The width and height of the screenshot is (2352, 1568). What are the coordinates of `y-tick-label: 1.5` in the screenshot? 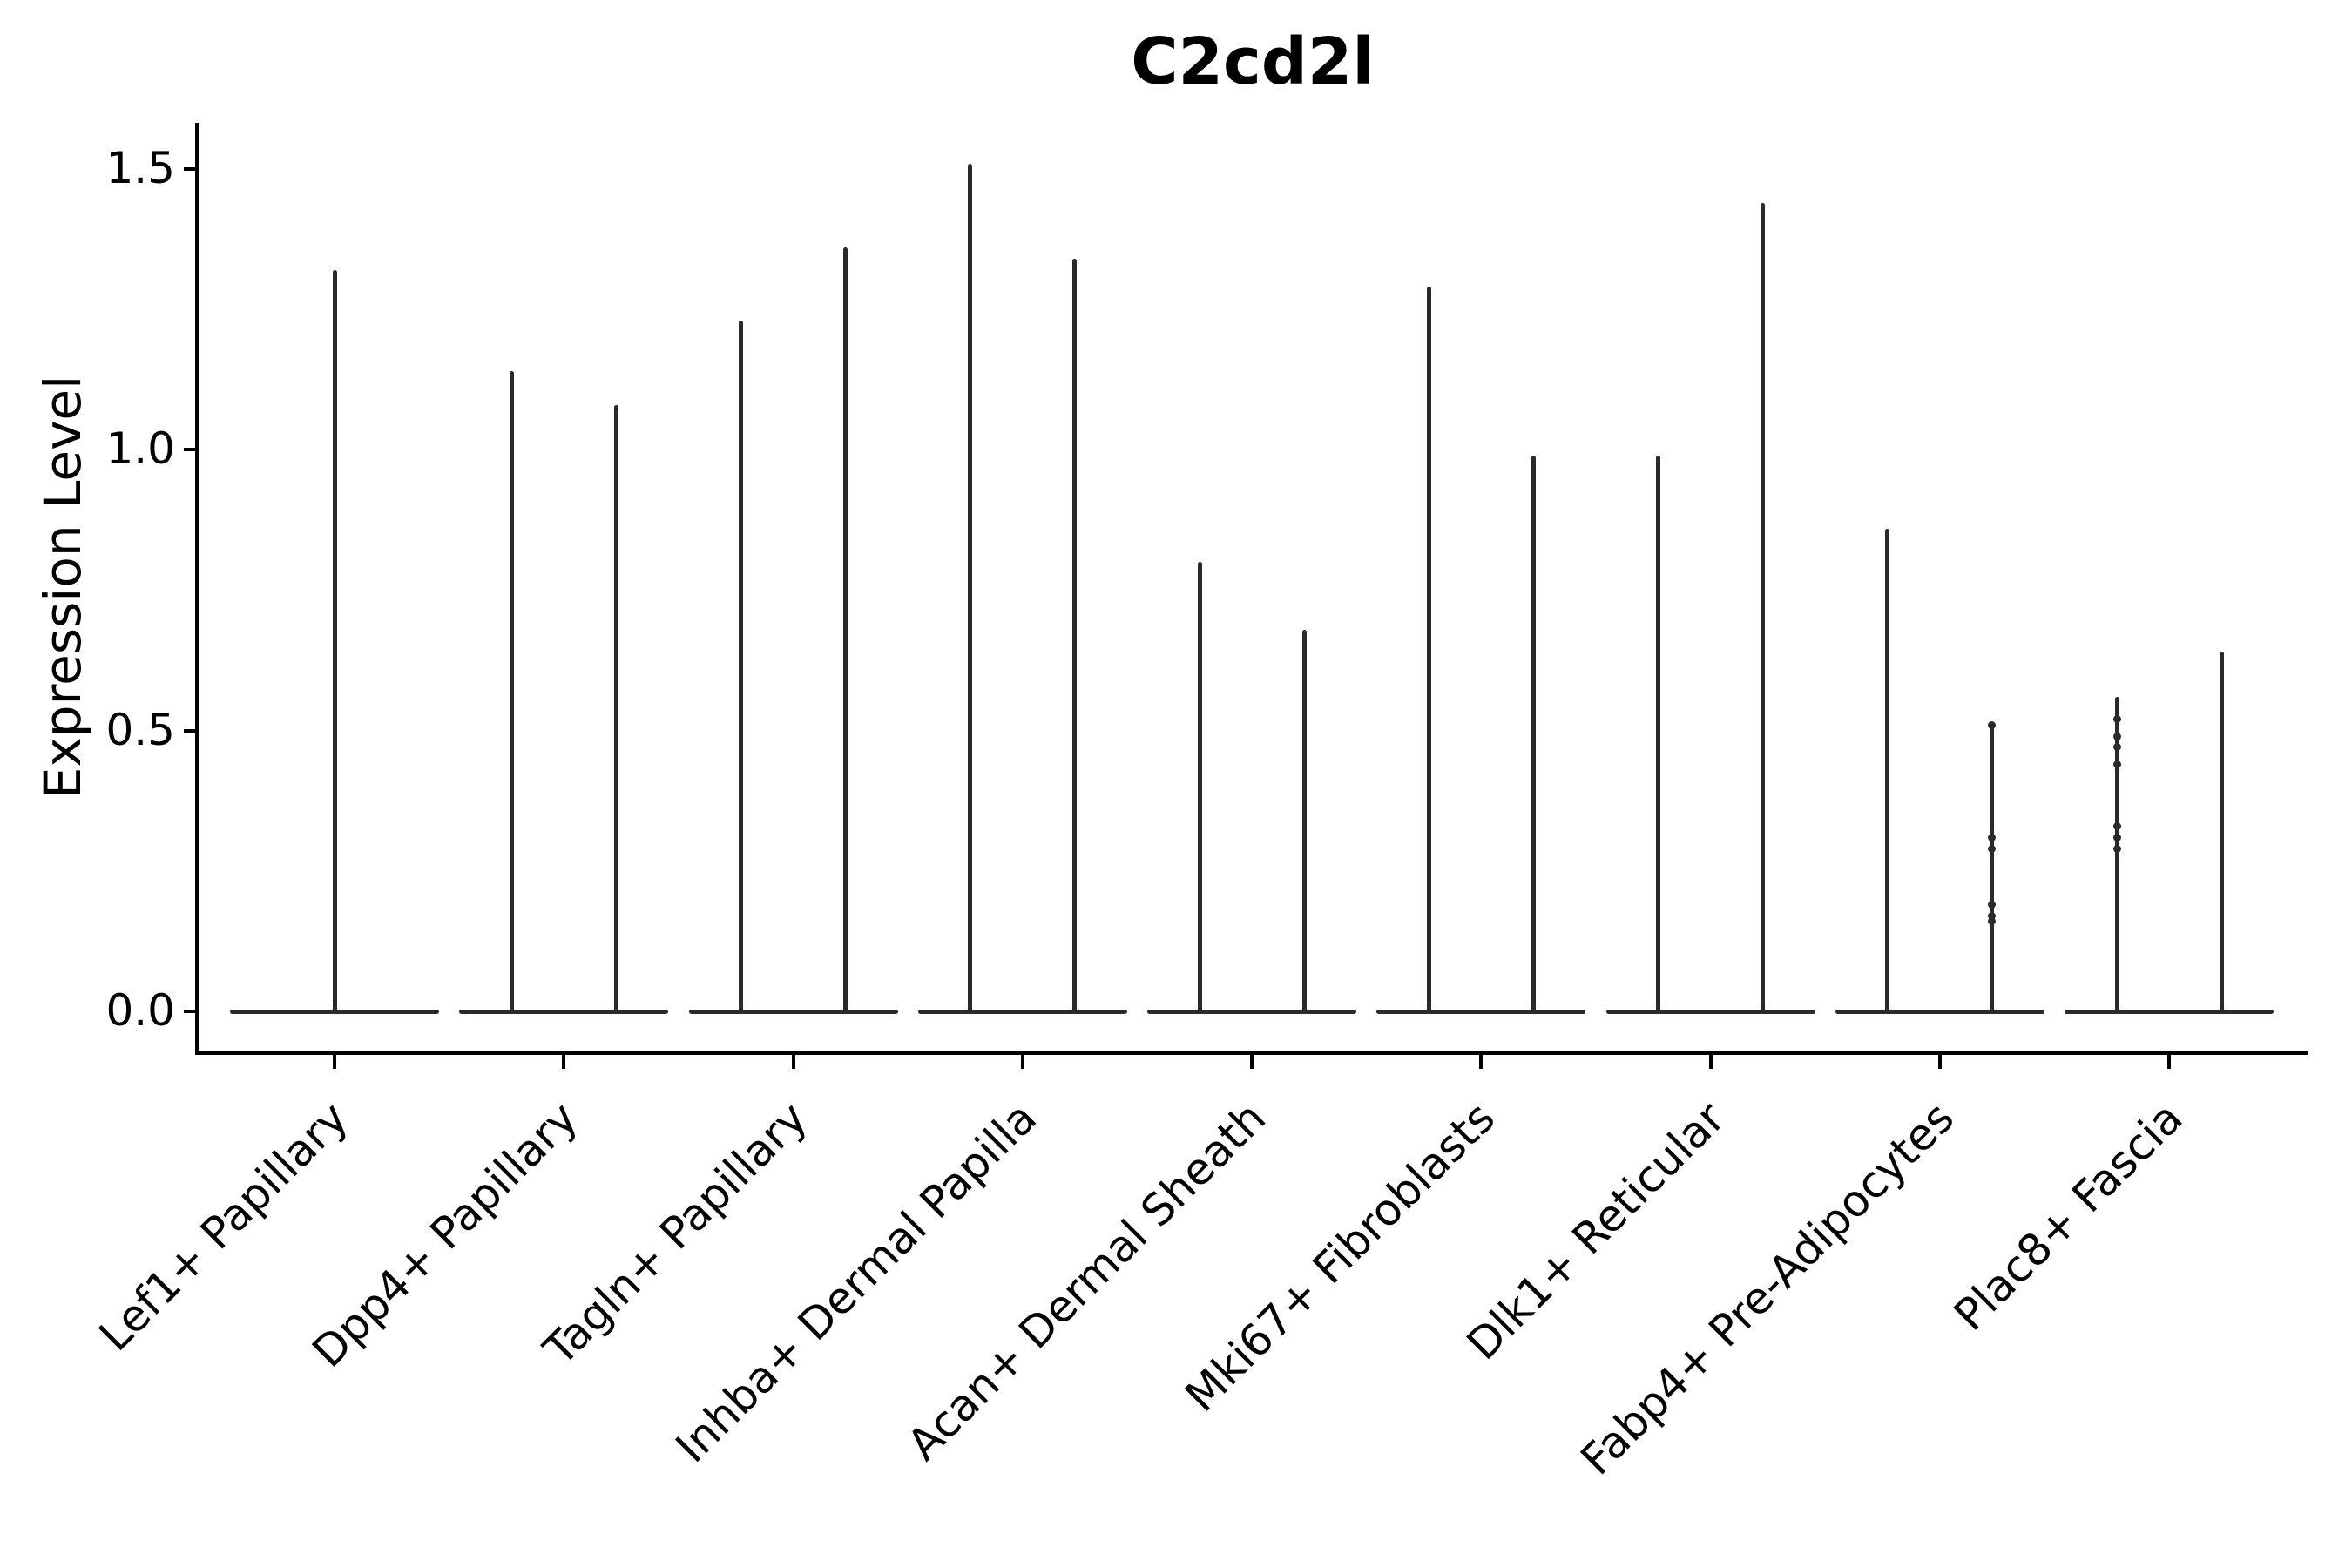 It's located at (140, 167).